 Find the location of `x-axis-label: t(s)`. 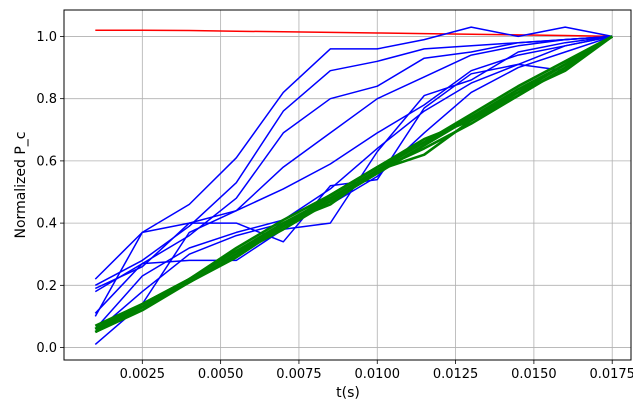

x-axis-label: t(s) is located at coordinates (348, 393).